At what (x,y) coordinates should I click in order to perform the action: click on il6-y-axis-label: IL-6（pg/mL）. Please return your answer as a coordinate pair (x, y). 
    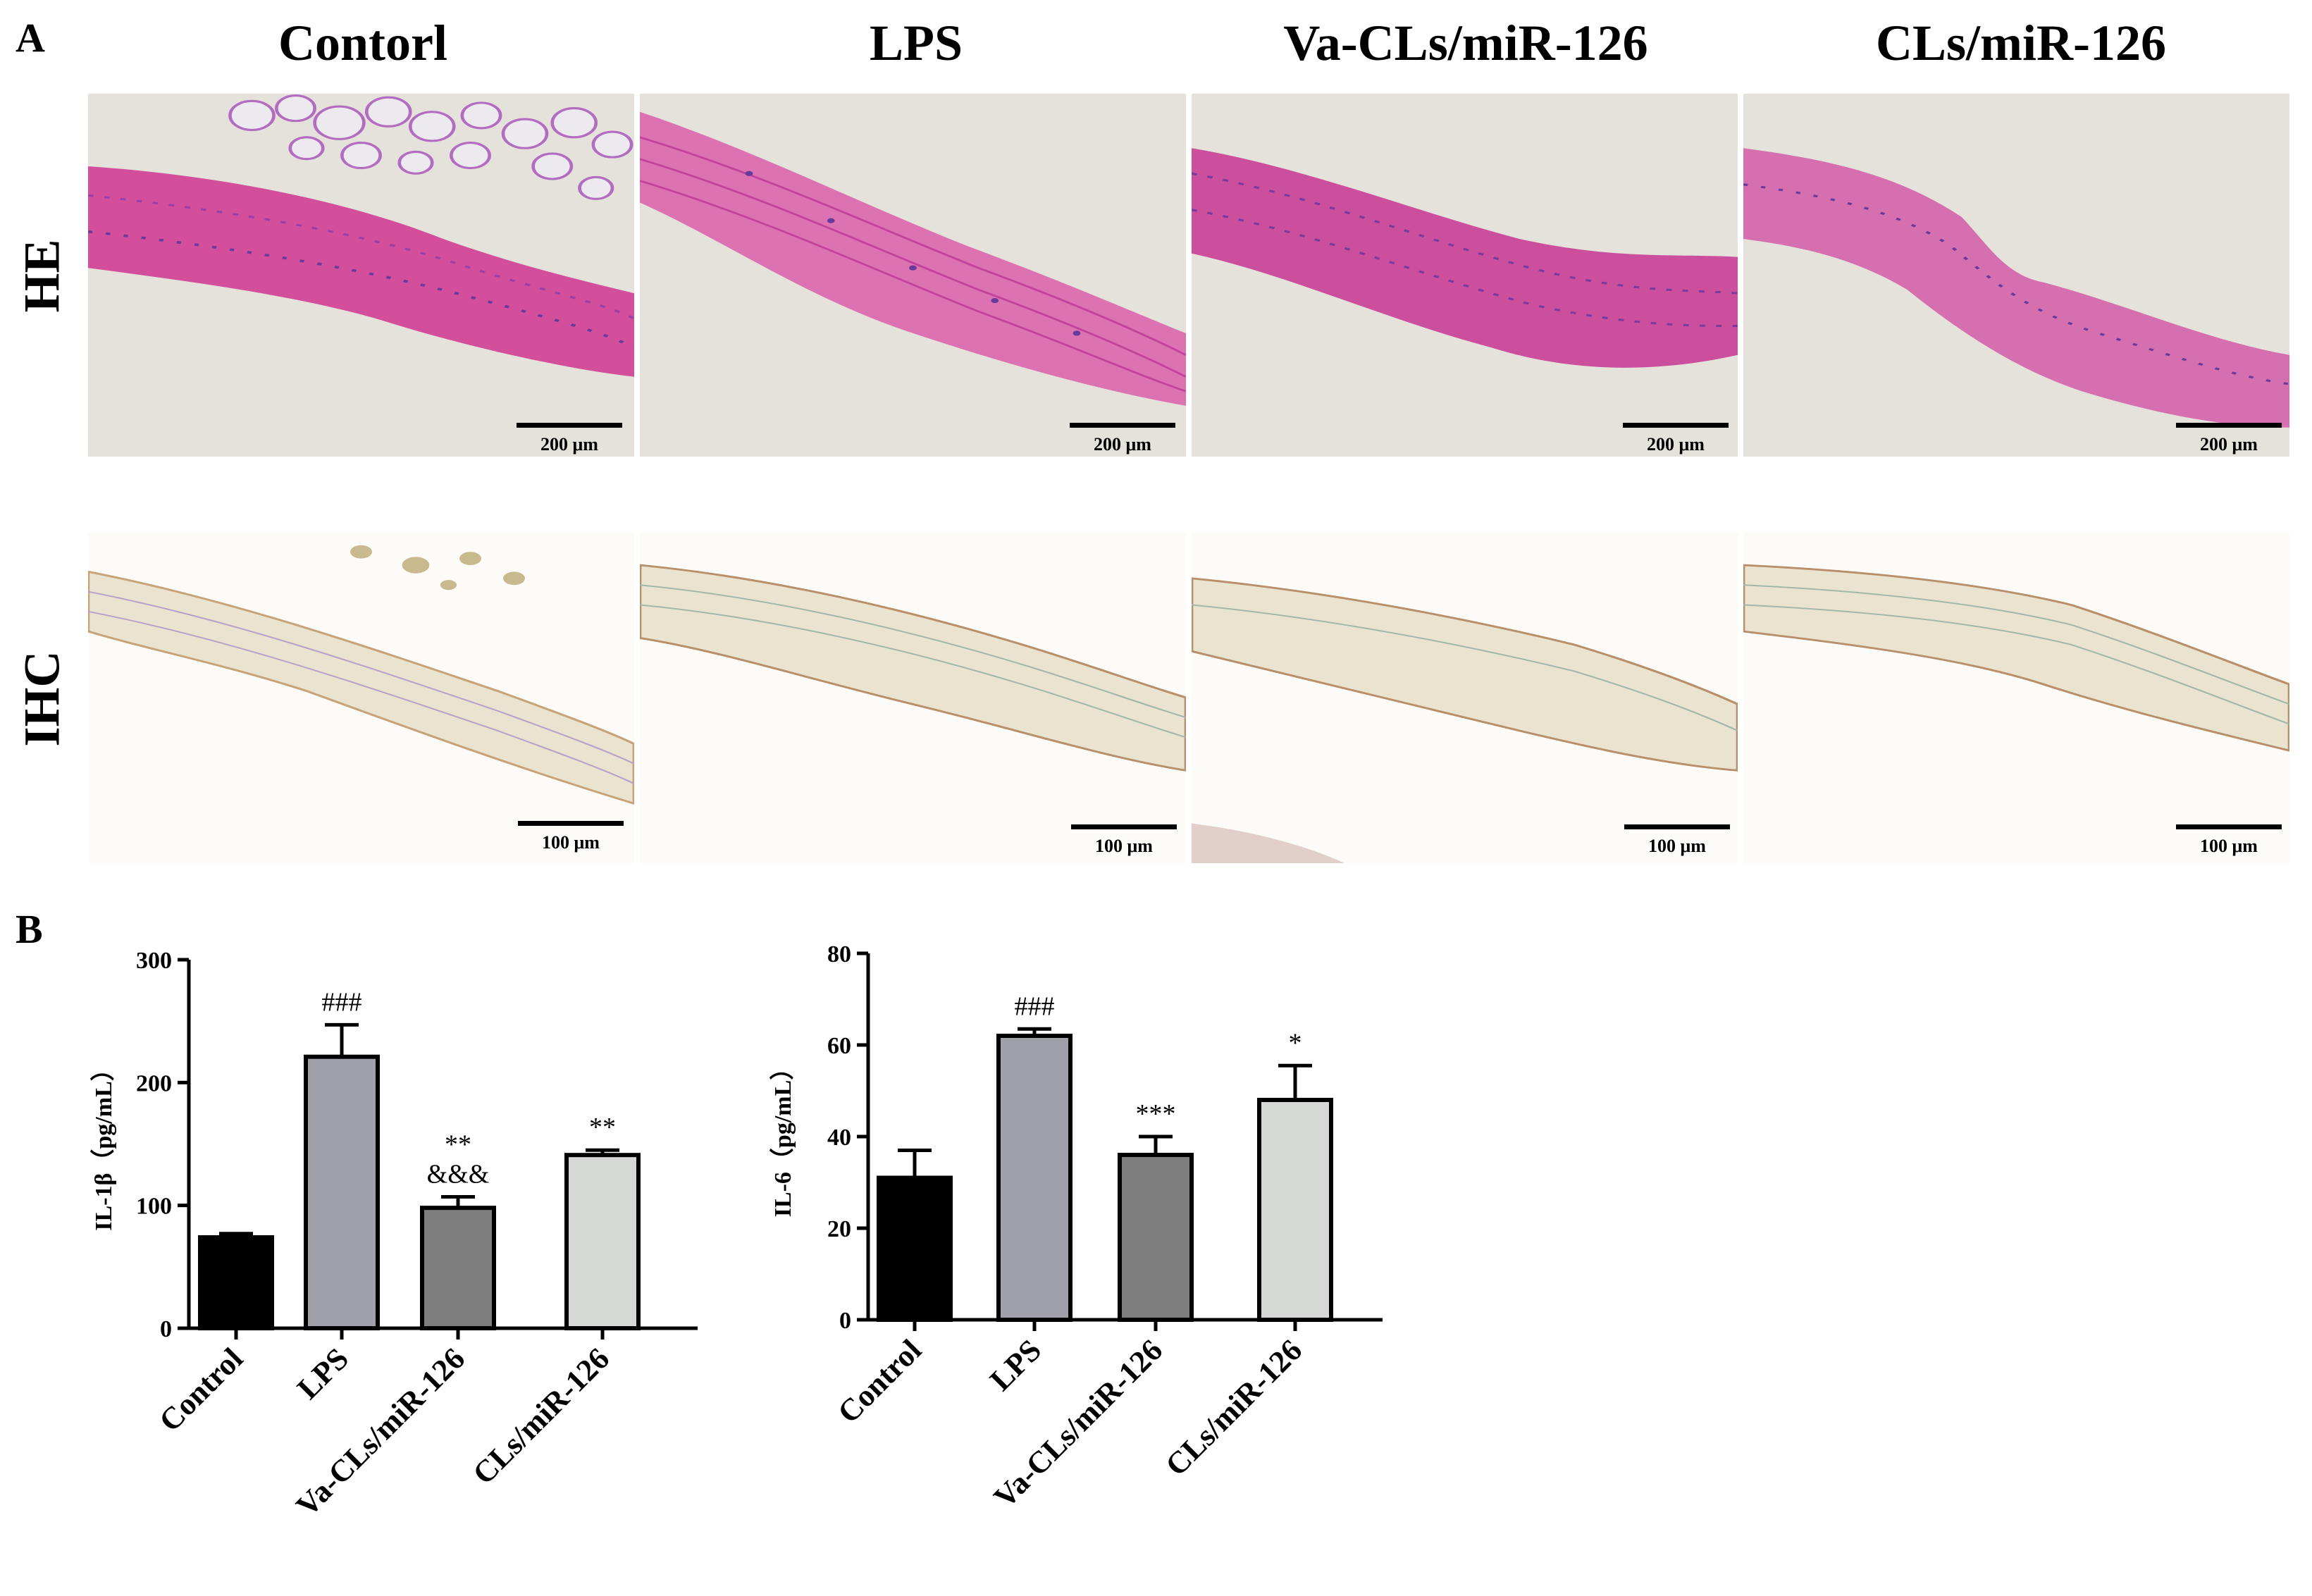
    Looking at the image, I should click on (782, 1137).